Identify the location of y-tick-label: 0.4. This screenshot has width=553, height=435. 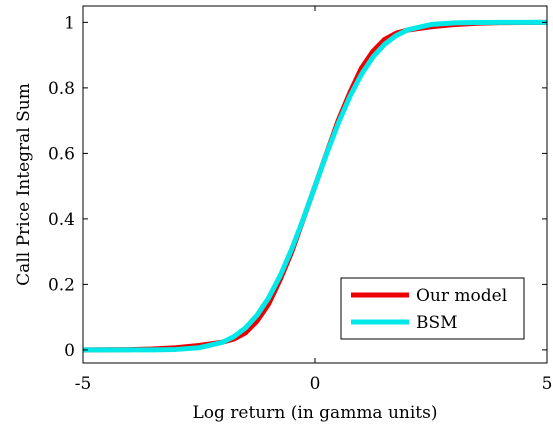
(61, 220).